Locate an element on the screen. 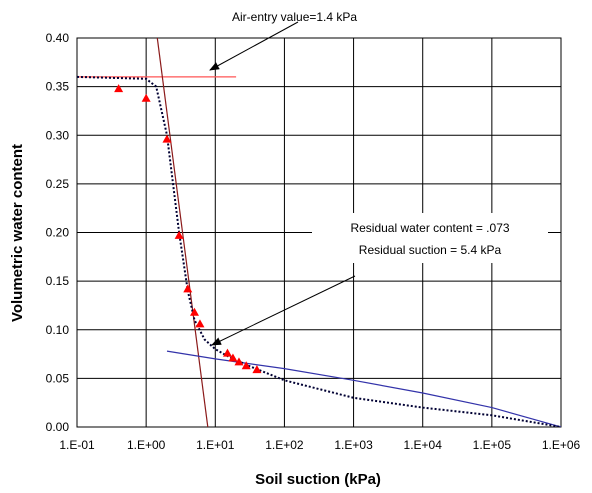  y-tick-label: 0.15 is located at coordinates (58, 281).